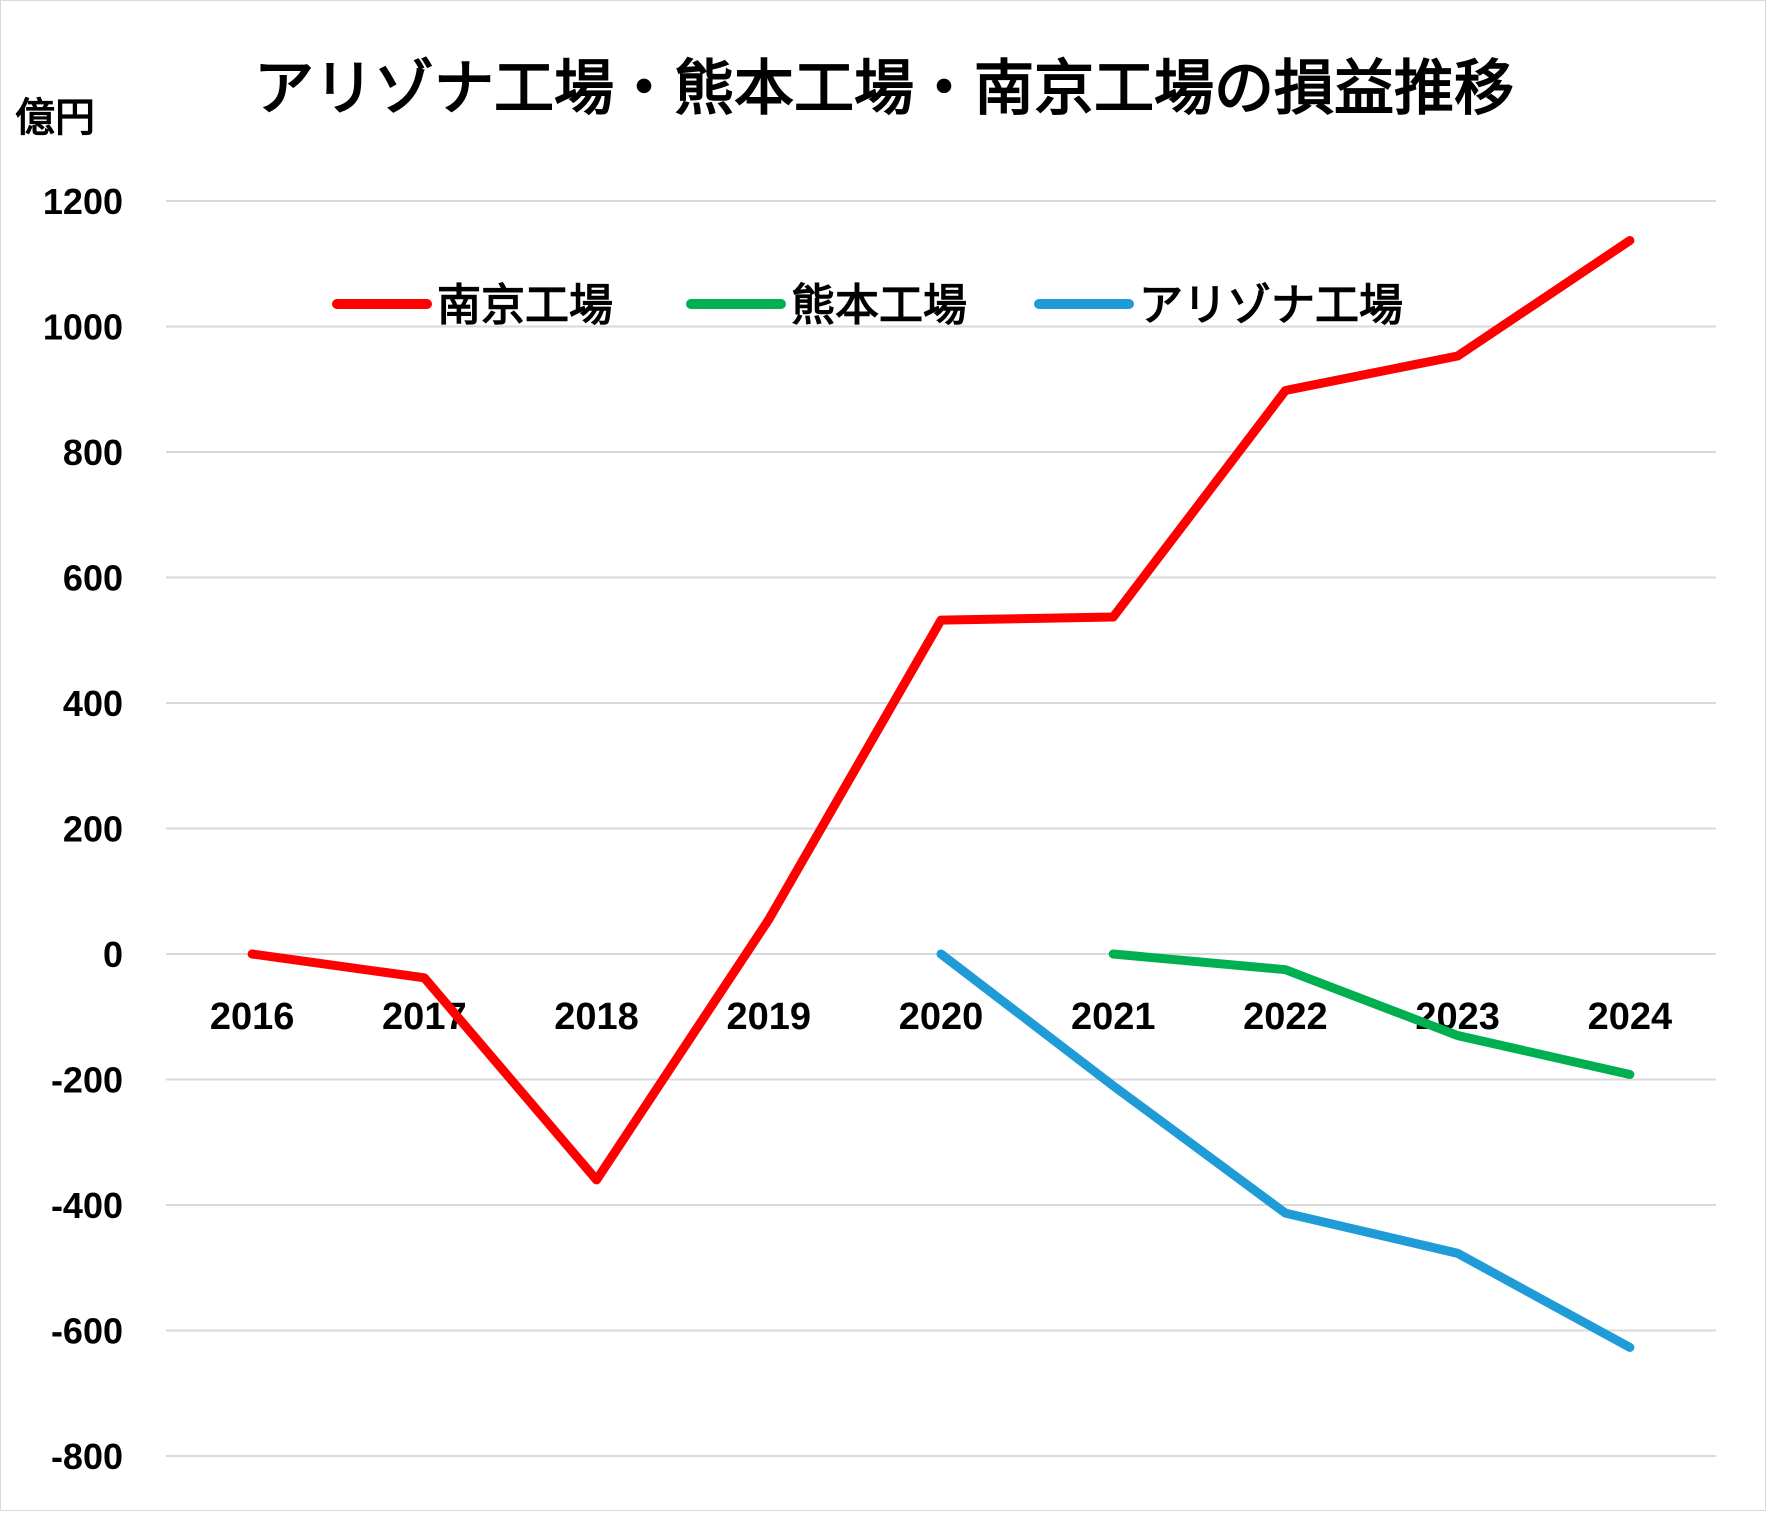 The width and height of the screenshot is (1768, 1513). What do you see at coordinates (1271, 305) in the screenshot?
I see `legend-label-2: アリゾナ工場` at bounding box center [1271, 305].